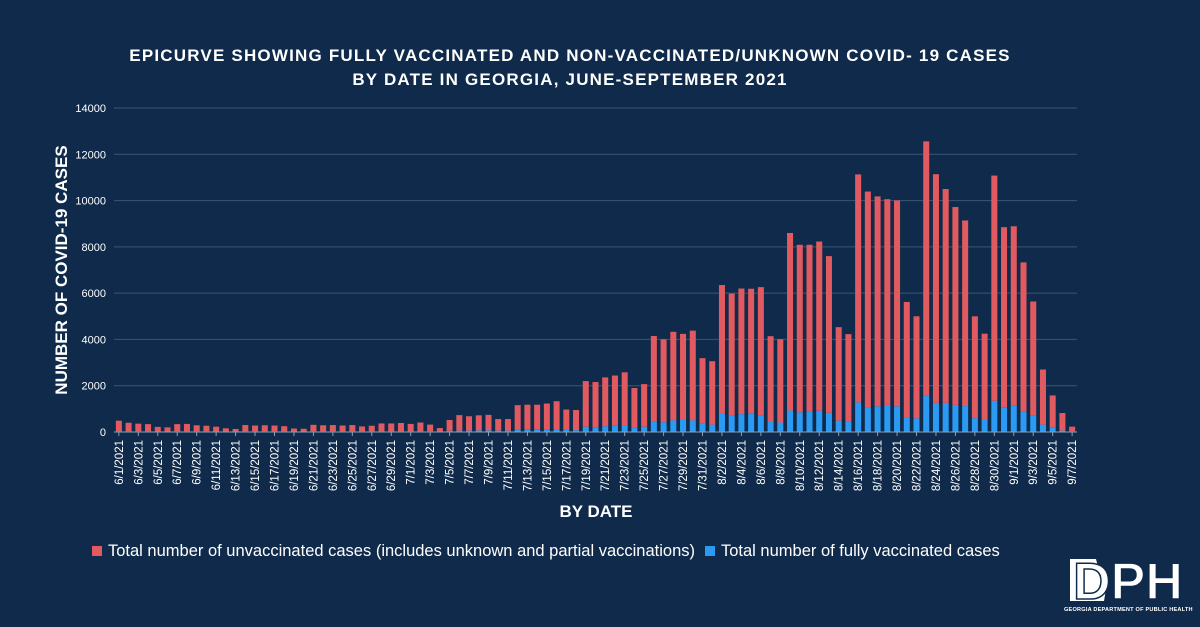  Describe the element at coordinates (90, 271) in the screenshot. I see `y-axis-ticks: 0 2000 4000 6000 8000 10000 12000 14000` at that location.